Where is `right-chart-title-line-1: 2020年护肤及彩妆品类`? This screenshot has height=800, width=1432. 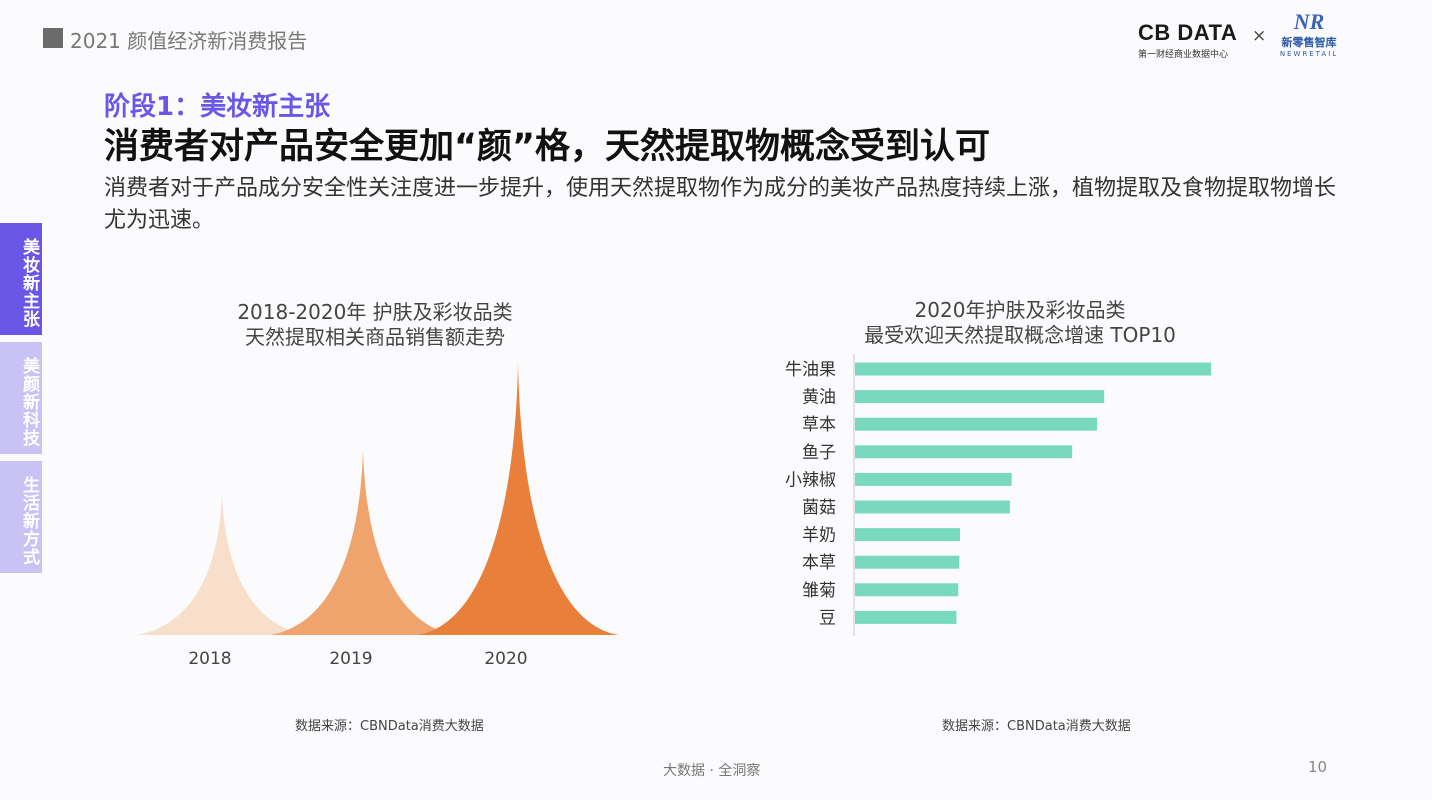 right-chart-title-line-1: 2020年护肤及彩妆品类 is located at coordinates (1020, 310).